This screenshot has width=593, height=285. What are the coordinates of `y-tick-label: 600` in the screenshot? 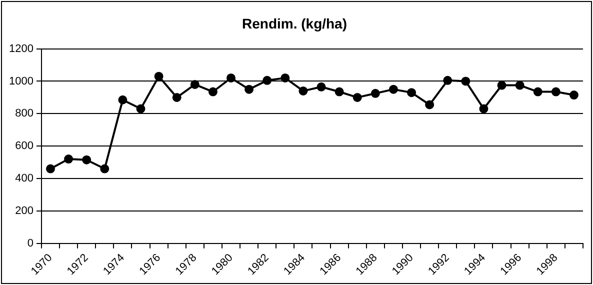 It's located at (24, 146).